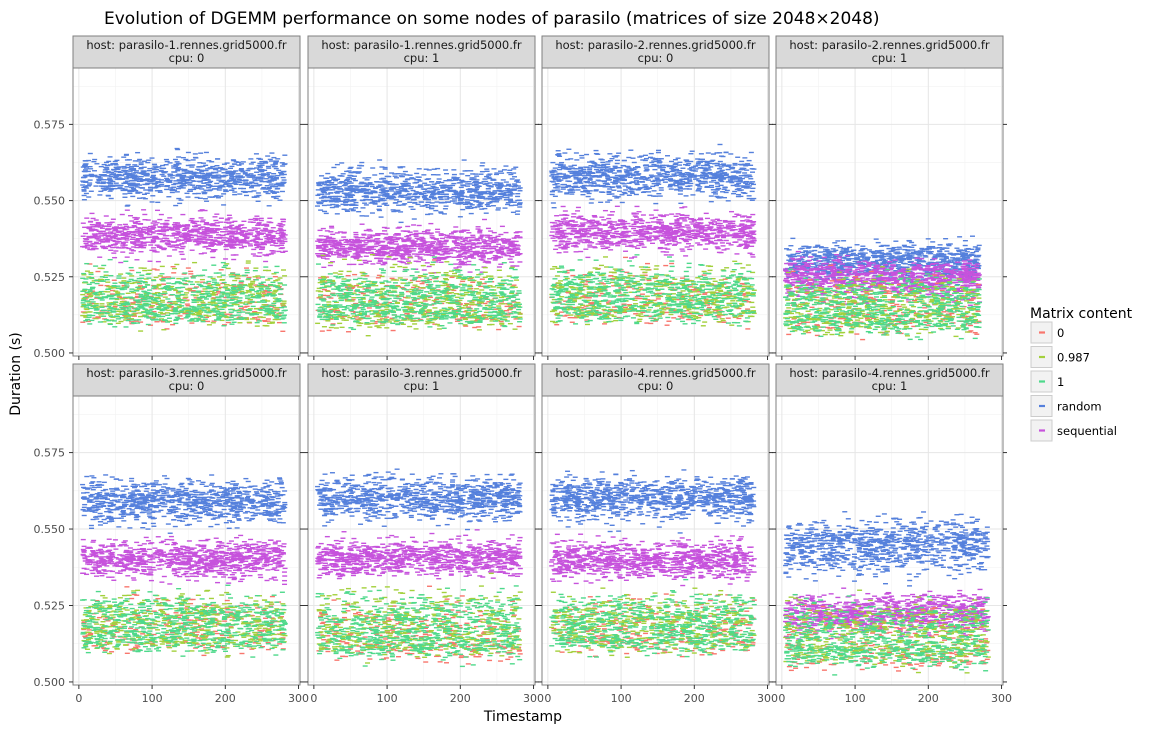 The image size is (1168, 735). I want to click on facet-cpu-label: cpu: 0, so click(187, 58).